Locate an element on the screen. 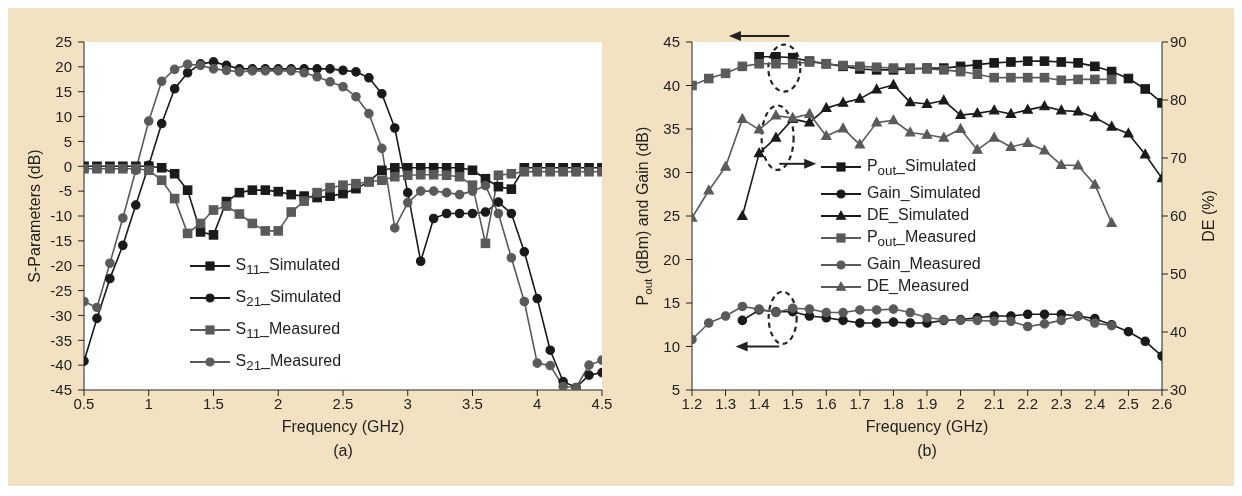  x-tick-label: 1.4 is located at coordinates (759, 403).